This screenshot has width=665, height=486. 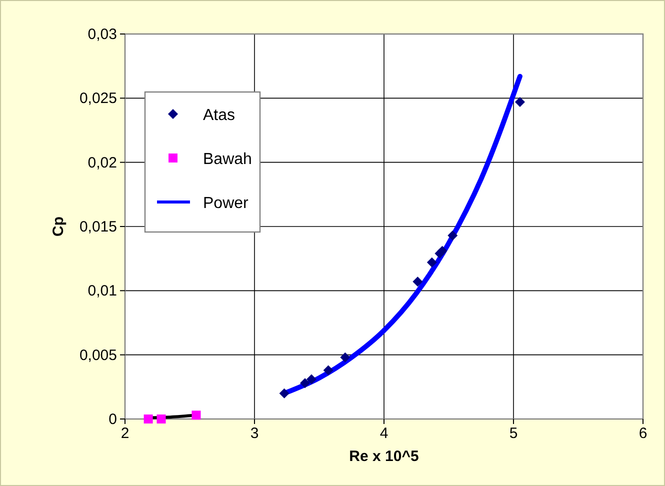 What do you see at coordinates (125, 433) in the screenshot?
I see `x-tick-label: 2` at bounding box center [125, 433].